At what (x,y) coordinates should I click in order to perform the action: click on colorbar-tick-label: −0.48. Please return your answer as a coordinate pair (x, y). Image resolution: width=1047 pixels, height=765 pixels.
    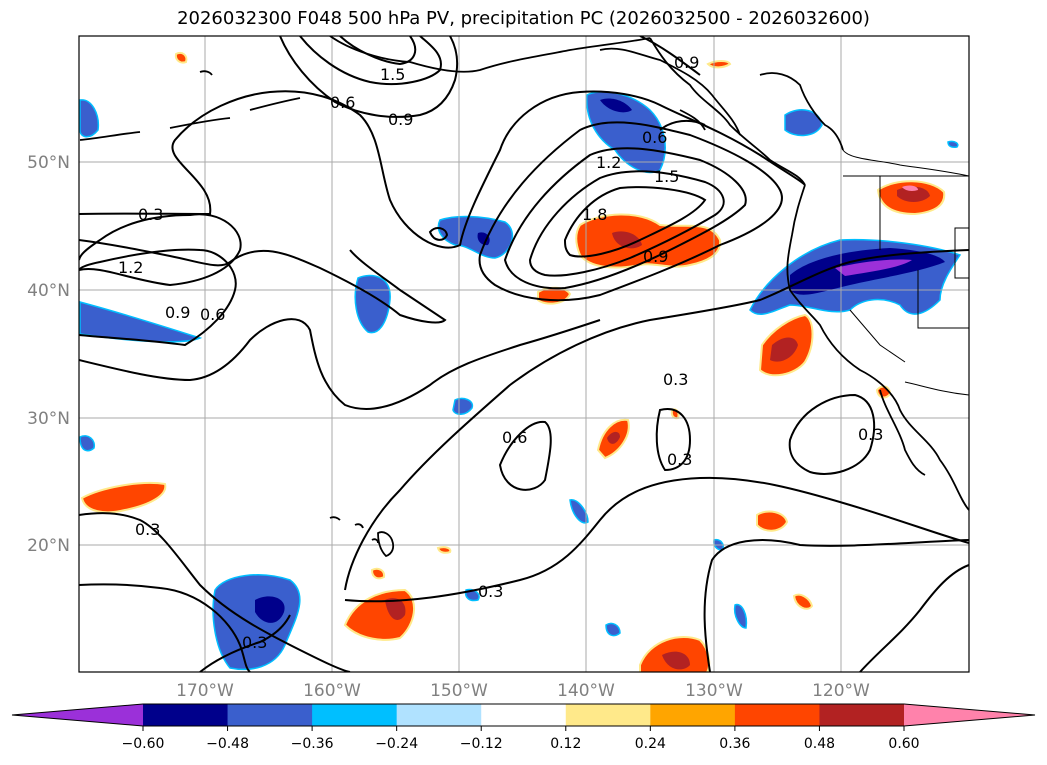
    Looking at the image, I should click on (227, 744).